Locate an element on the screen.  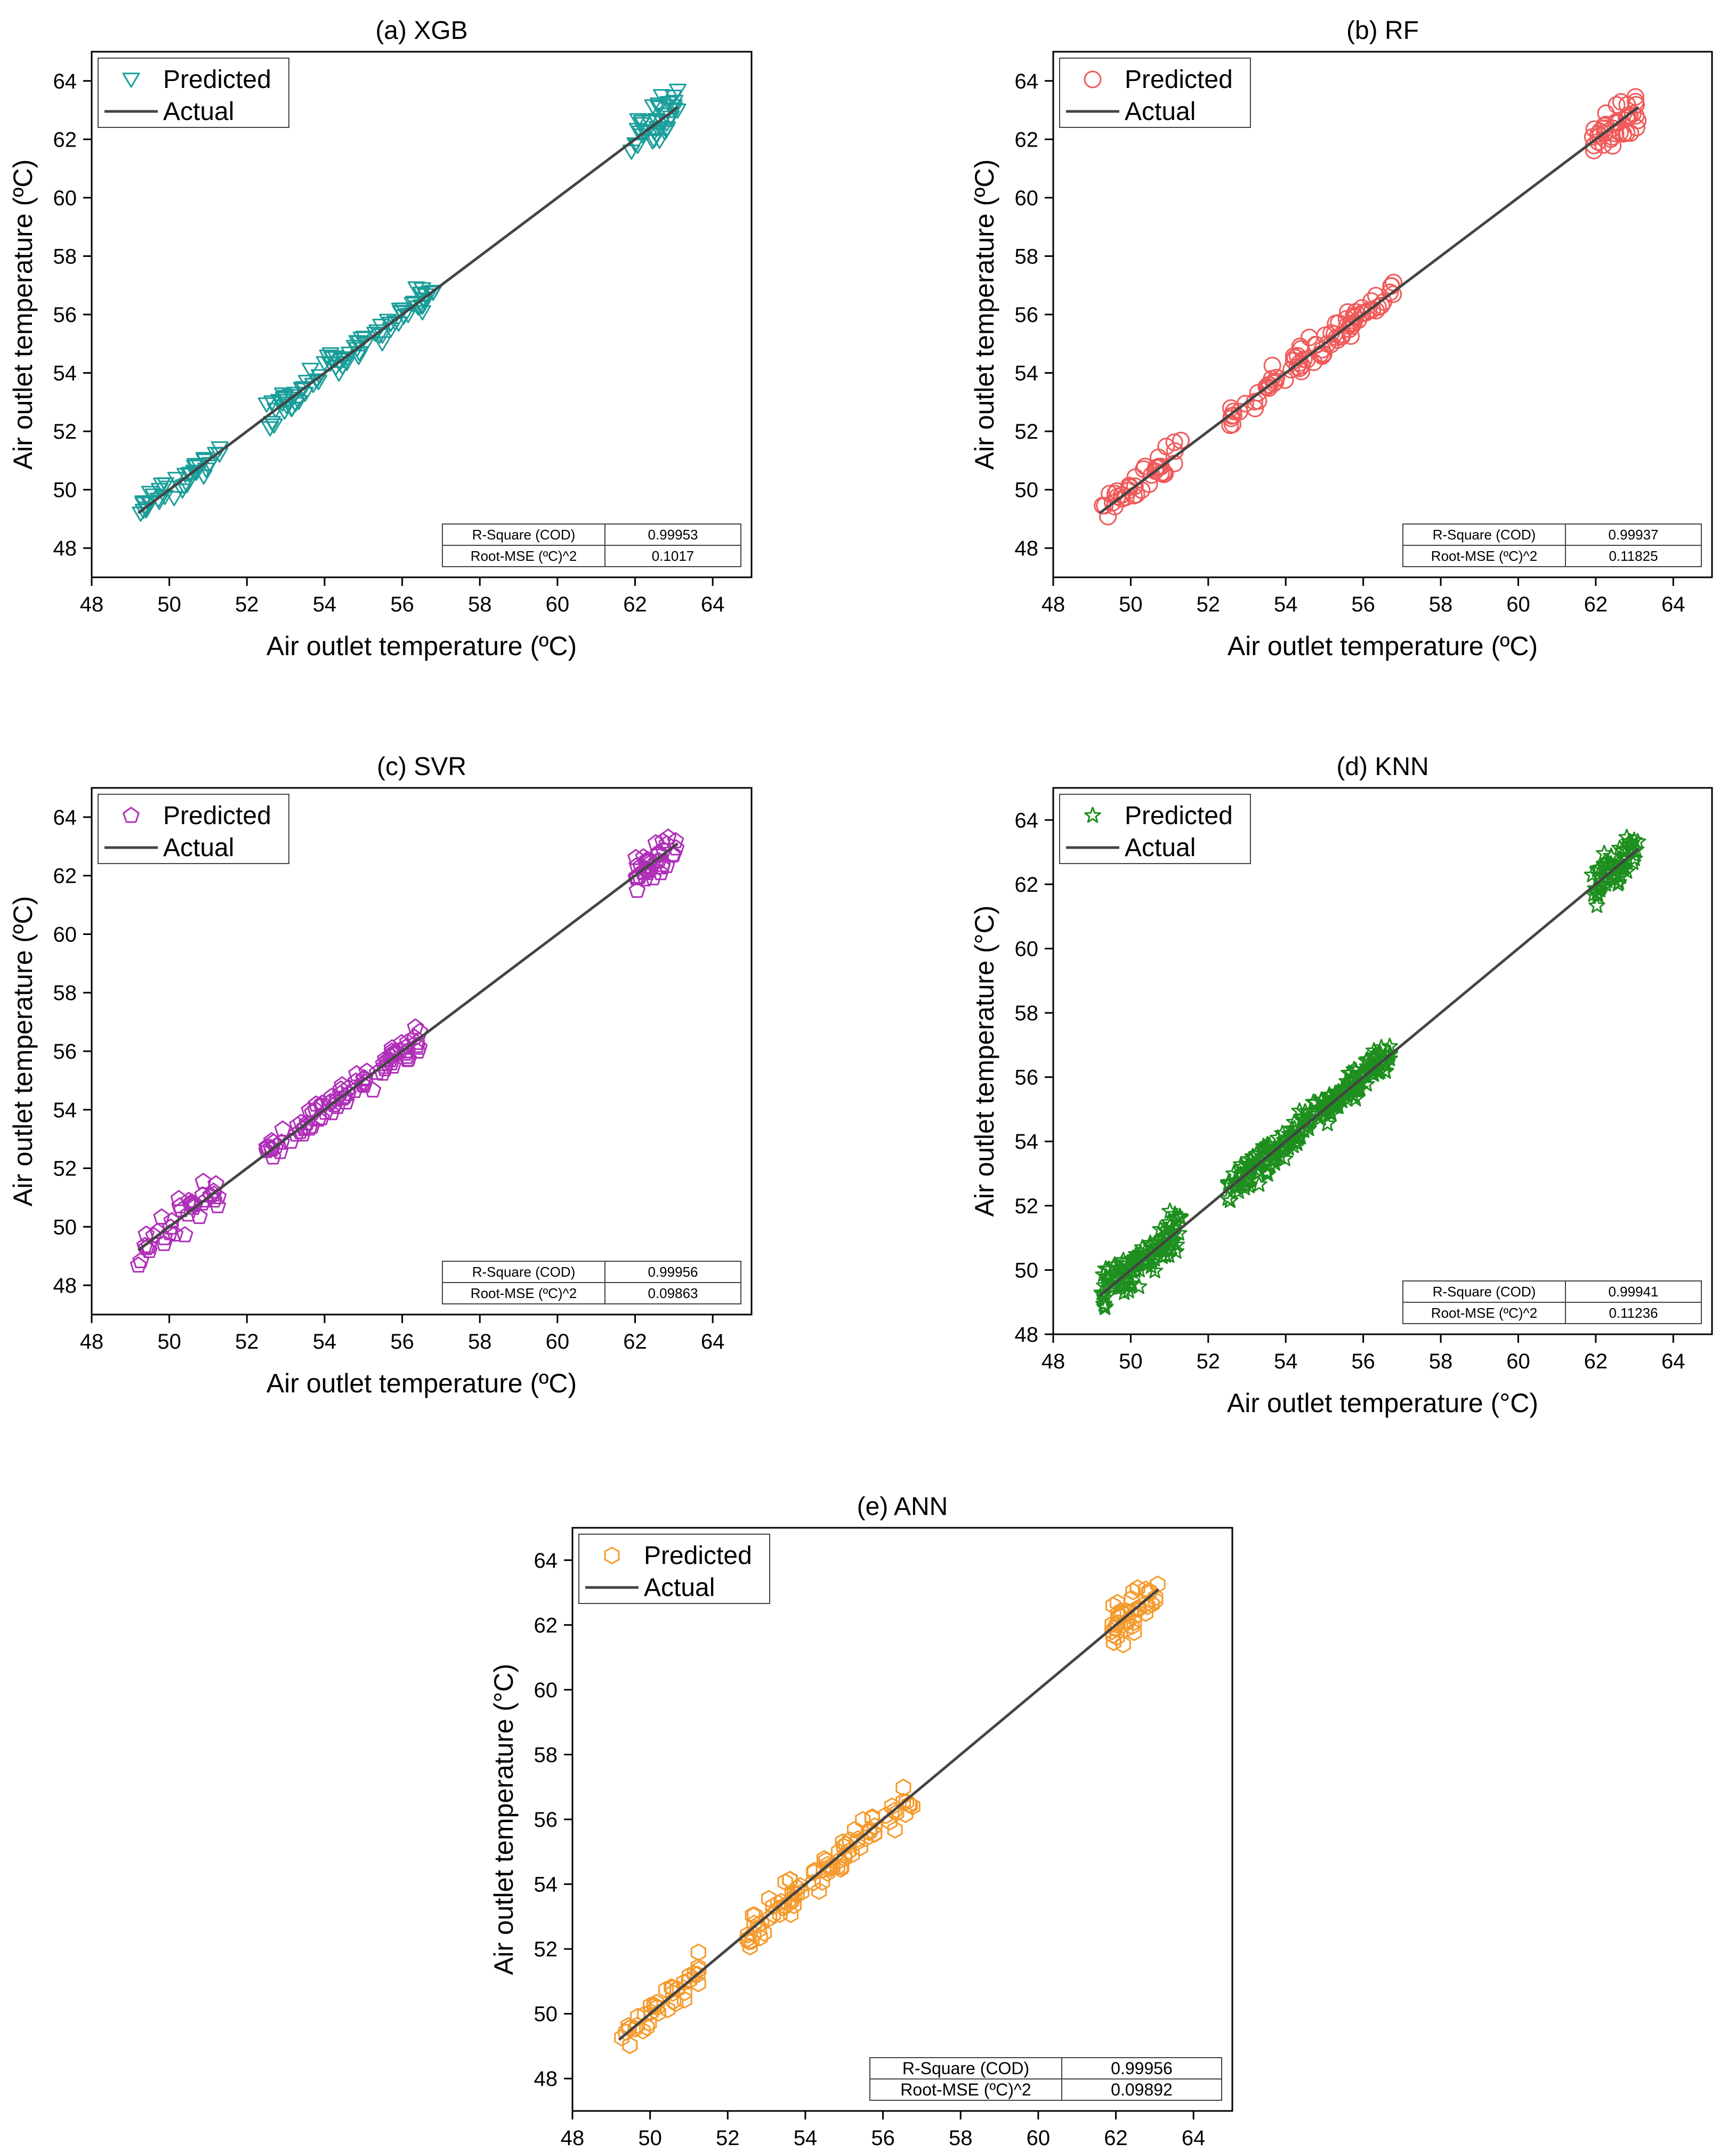
y-tick-label: 50 is located at coordinates (65, 490).